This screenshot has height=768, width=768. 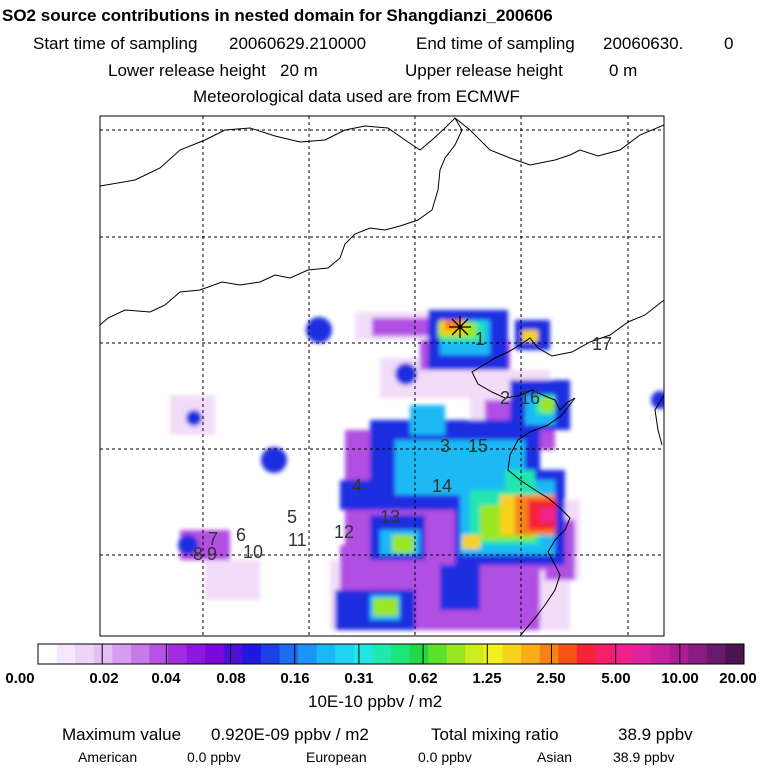 What do you see at coordinates (356, 96) in the screenshot?
I see `met-data-source: Meteorological data used are from ECMWF` at bounding box center [356, 96].